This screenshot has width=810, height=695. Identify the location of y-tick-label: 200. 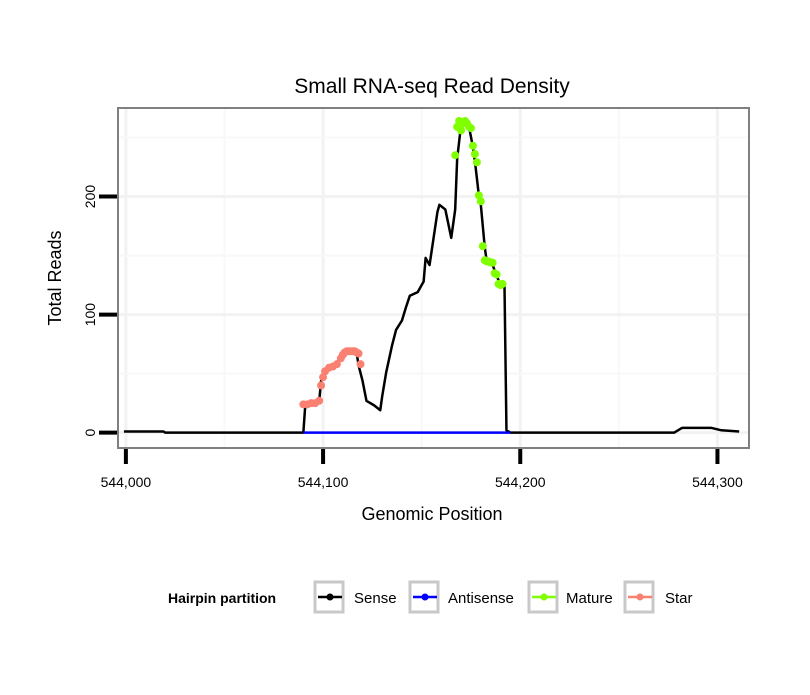
(90, 197).